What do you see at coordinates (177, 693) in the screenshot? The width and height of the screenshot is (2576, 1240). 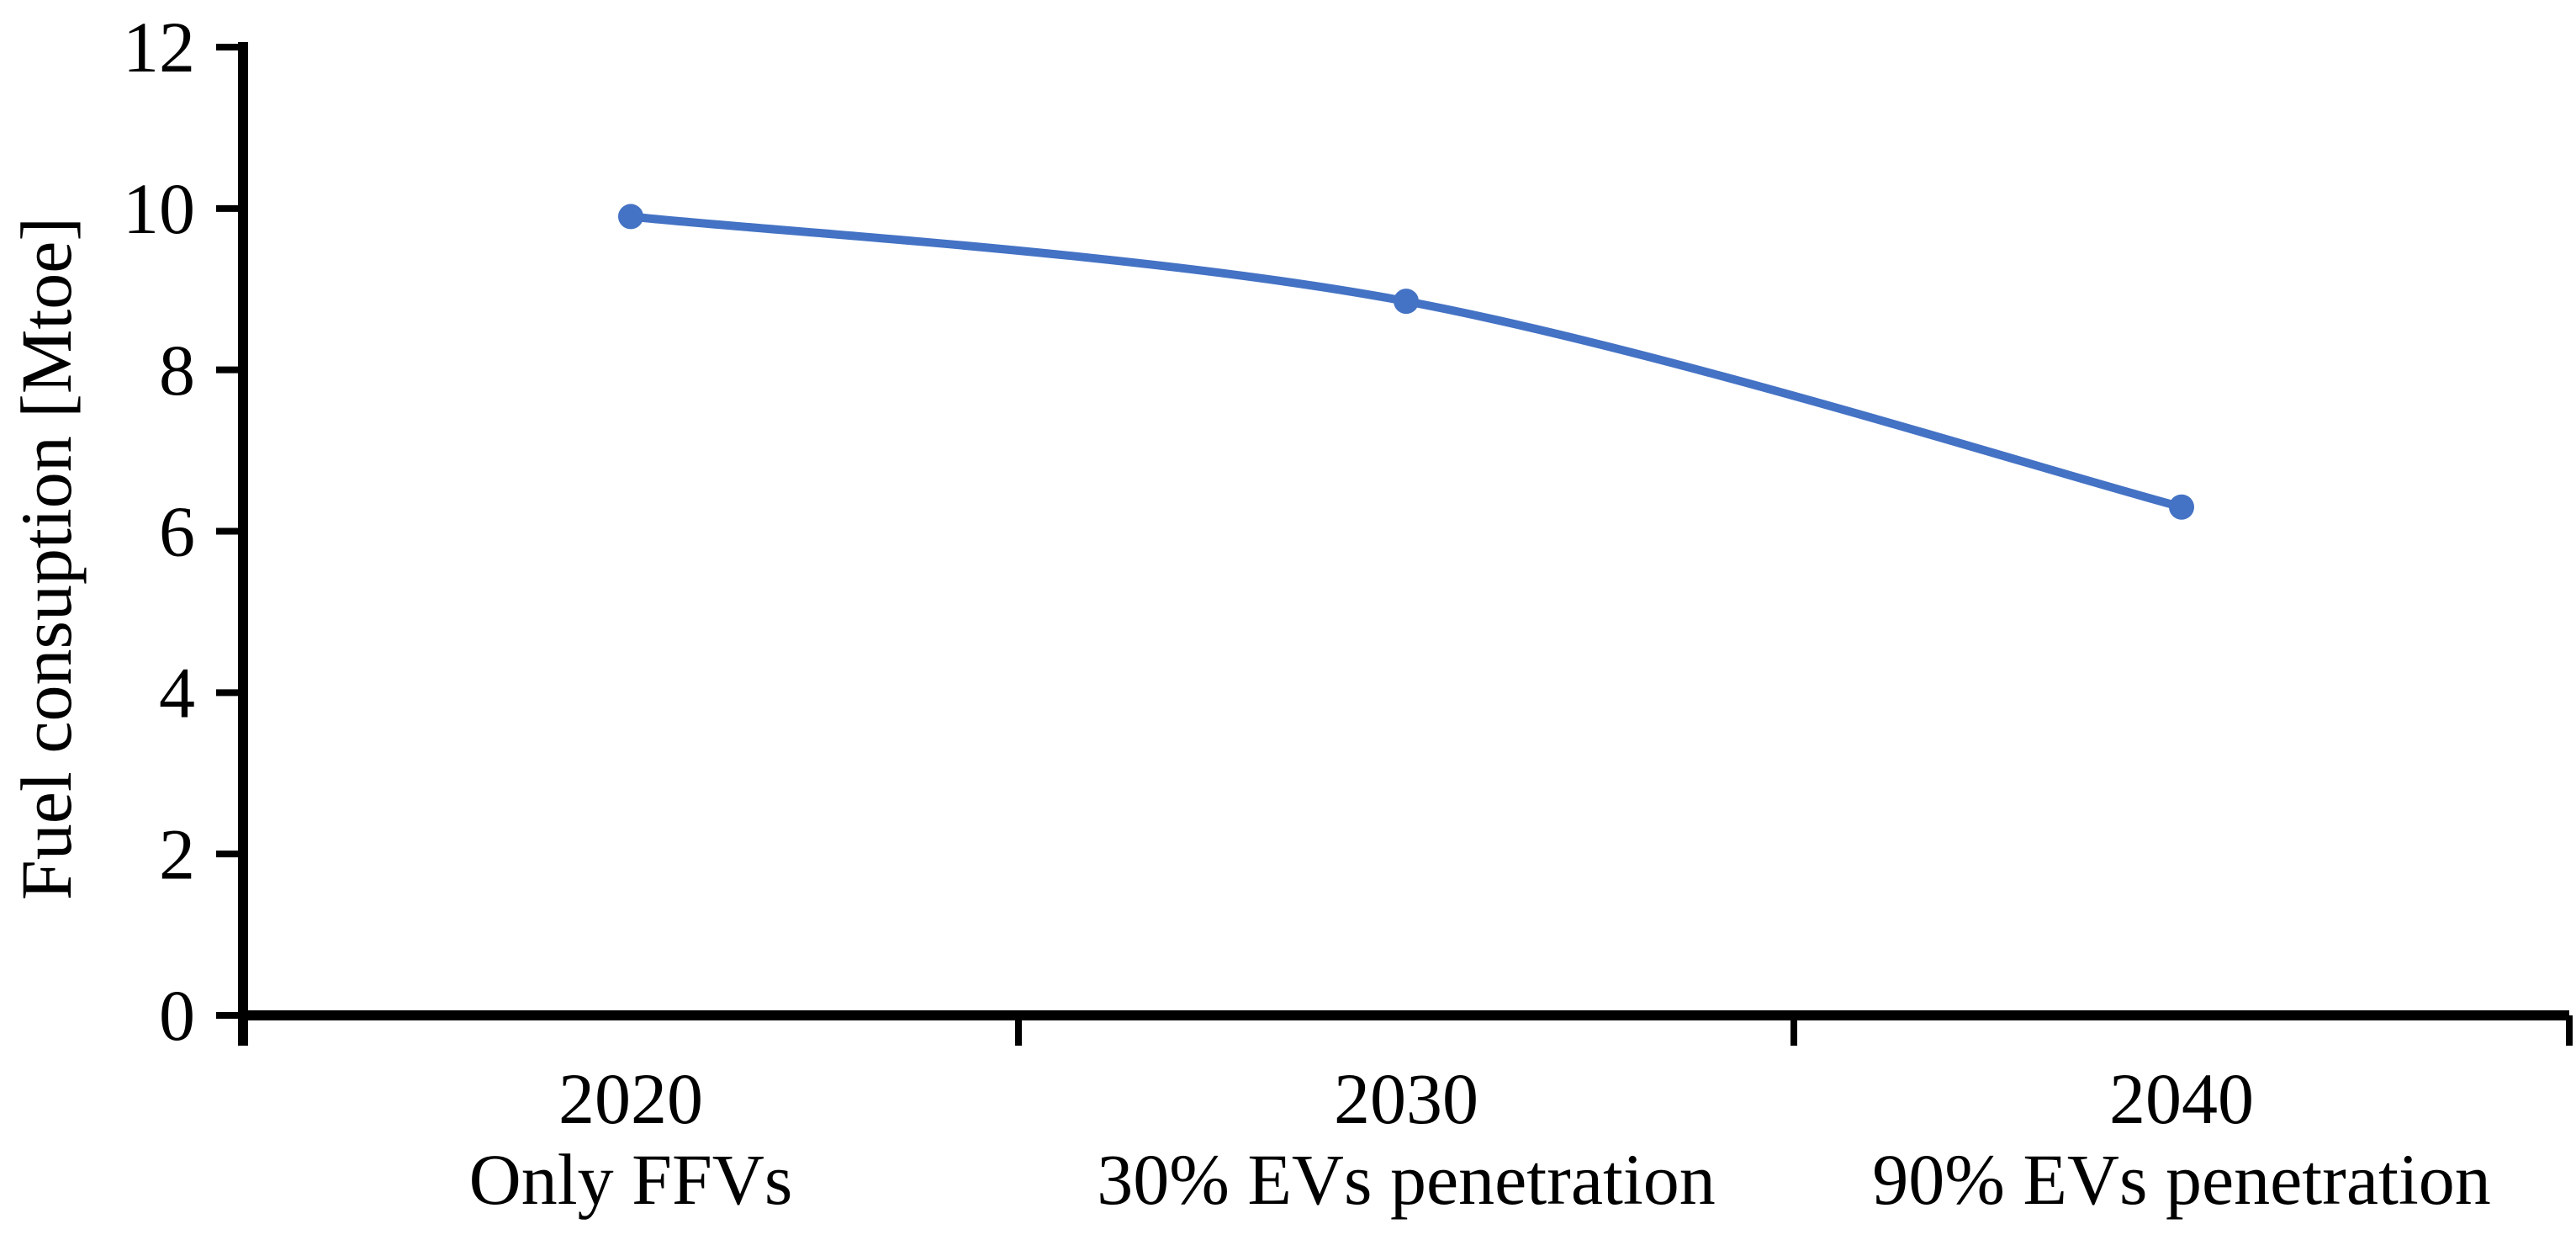 I see `y-tick-label: 4` at bounding box center [177, 693].